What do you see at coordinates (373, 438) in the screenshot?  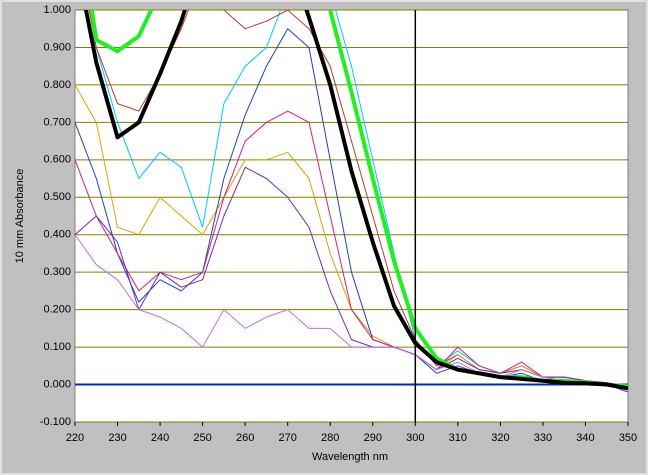 I see `x-tick-label: 290` at bounding box center [373, 438].